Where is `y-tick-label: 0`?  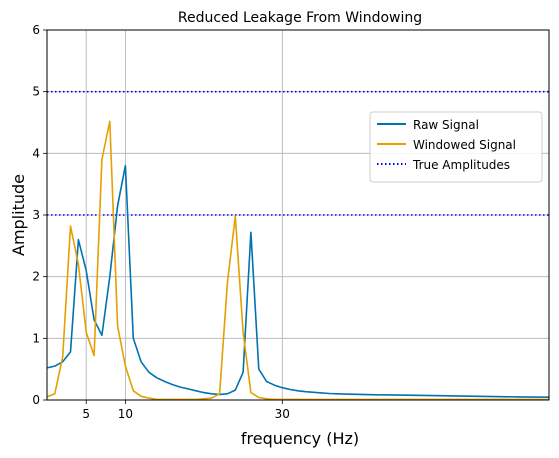
y-tick-label: 0 is located at coordinates (36, 400).